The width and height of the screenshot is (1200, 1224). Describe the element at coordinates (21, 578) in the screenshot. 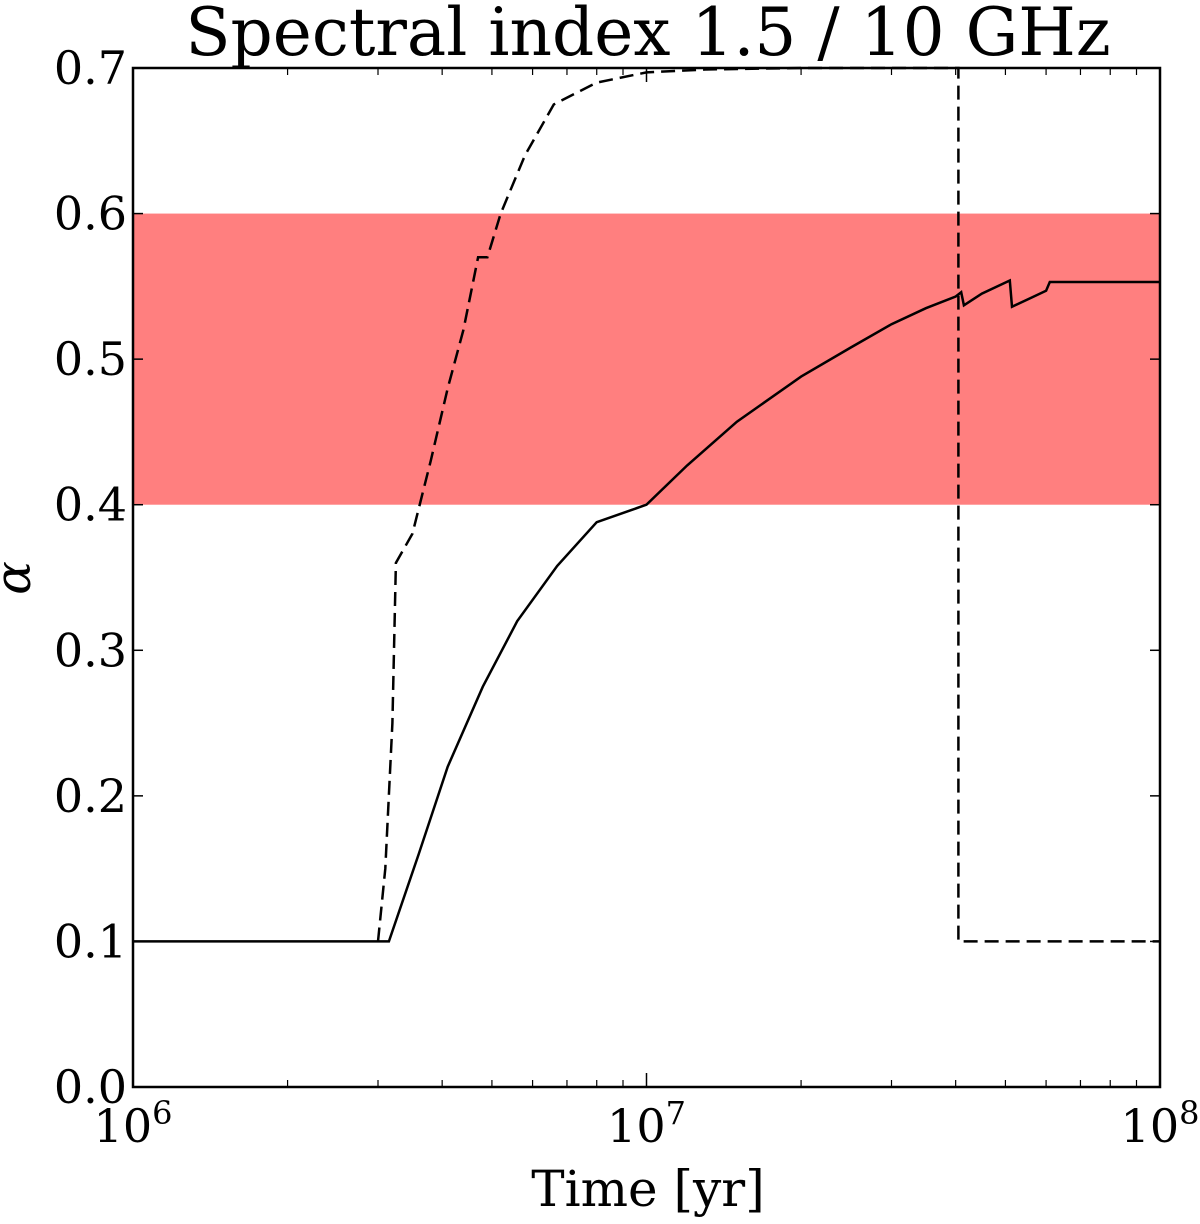

I see `y-axis-label: α` at that location.